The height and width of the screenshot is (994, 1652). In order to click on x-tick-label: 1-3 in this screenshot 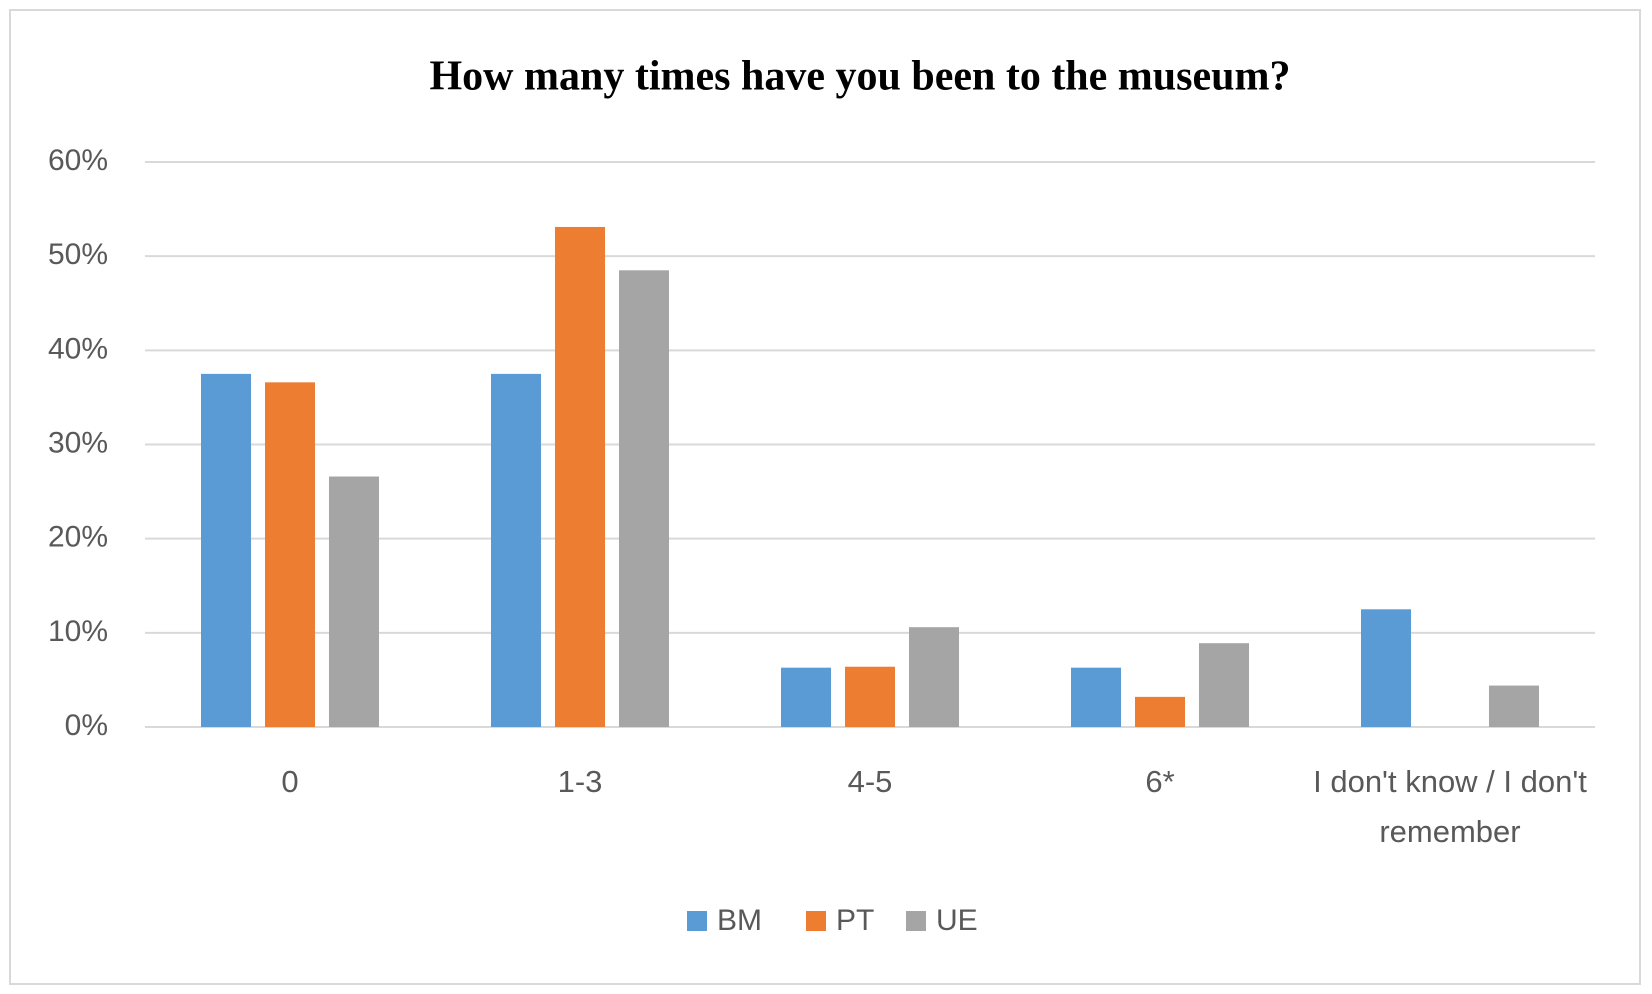, I will do `click(580, 781)`.